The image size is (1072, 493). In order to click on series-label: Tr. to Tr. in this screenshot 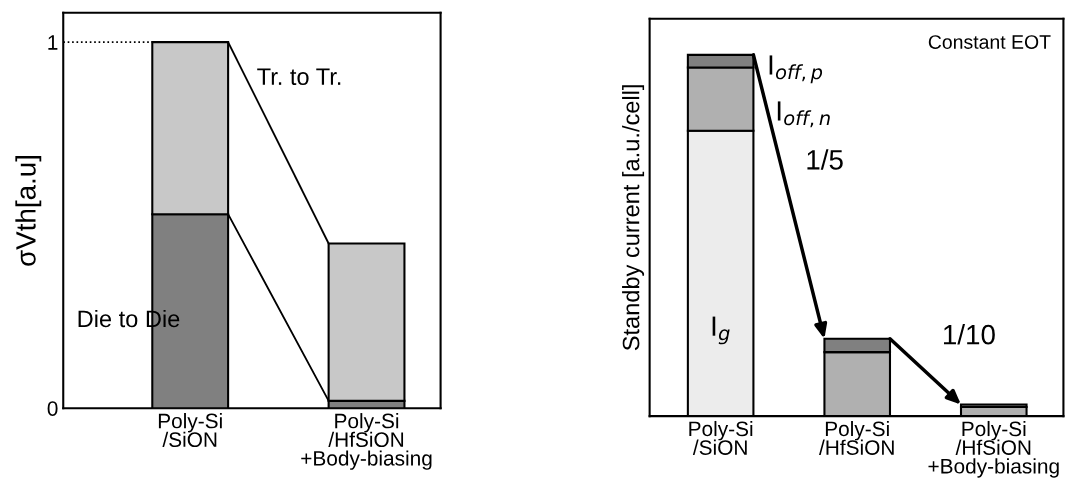, I will do `click(299, 77)`.